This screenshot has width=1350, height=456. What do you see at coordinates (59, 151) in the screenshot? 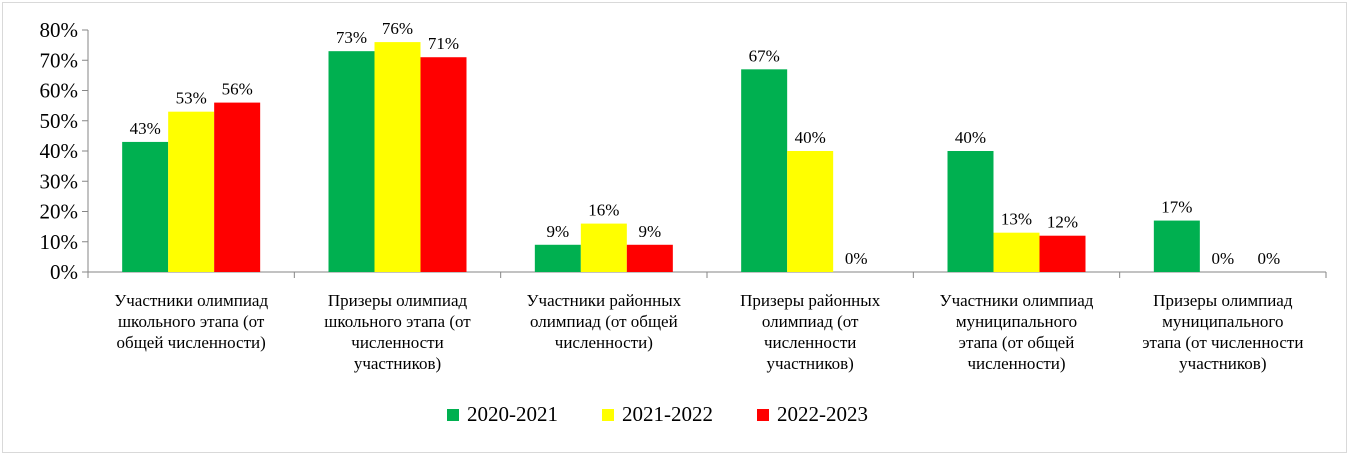
I see `y-tick-label: 40%` at bounding box center [59, 151].